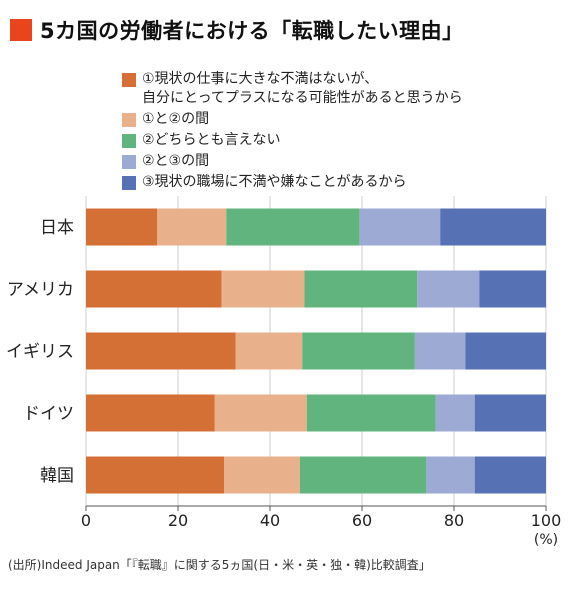 The width and height of the screenshot is (570, 590). I want to click on x-tick-label: 60, so click(362, 520).